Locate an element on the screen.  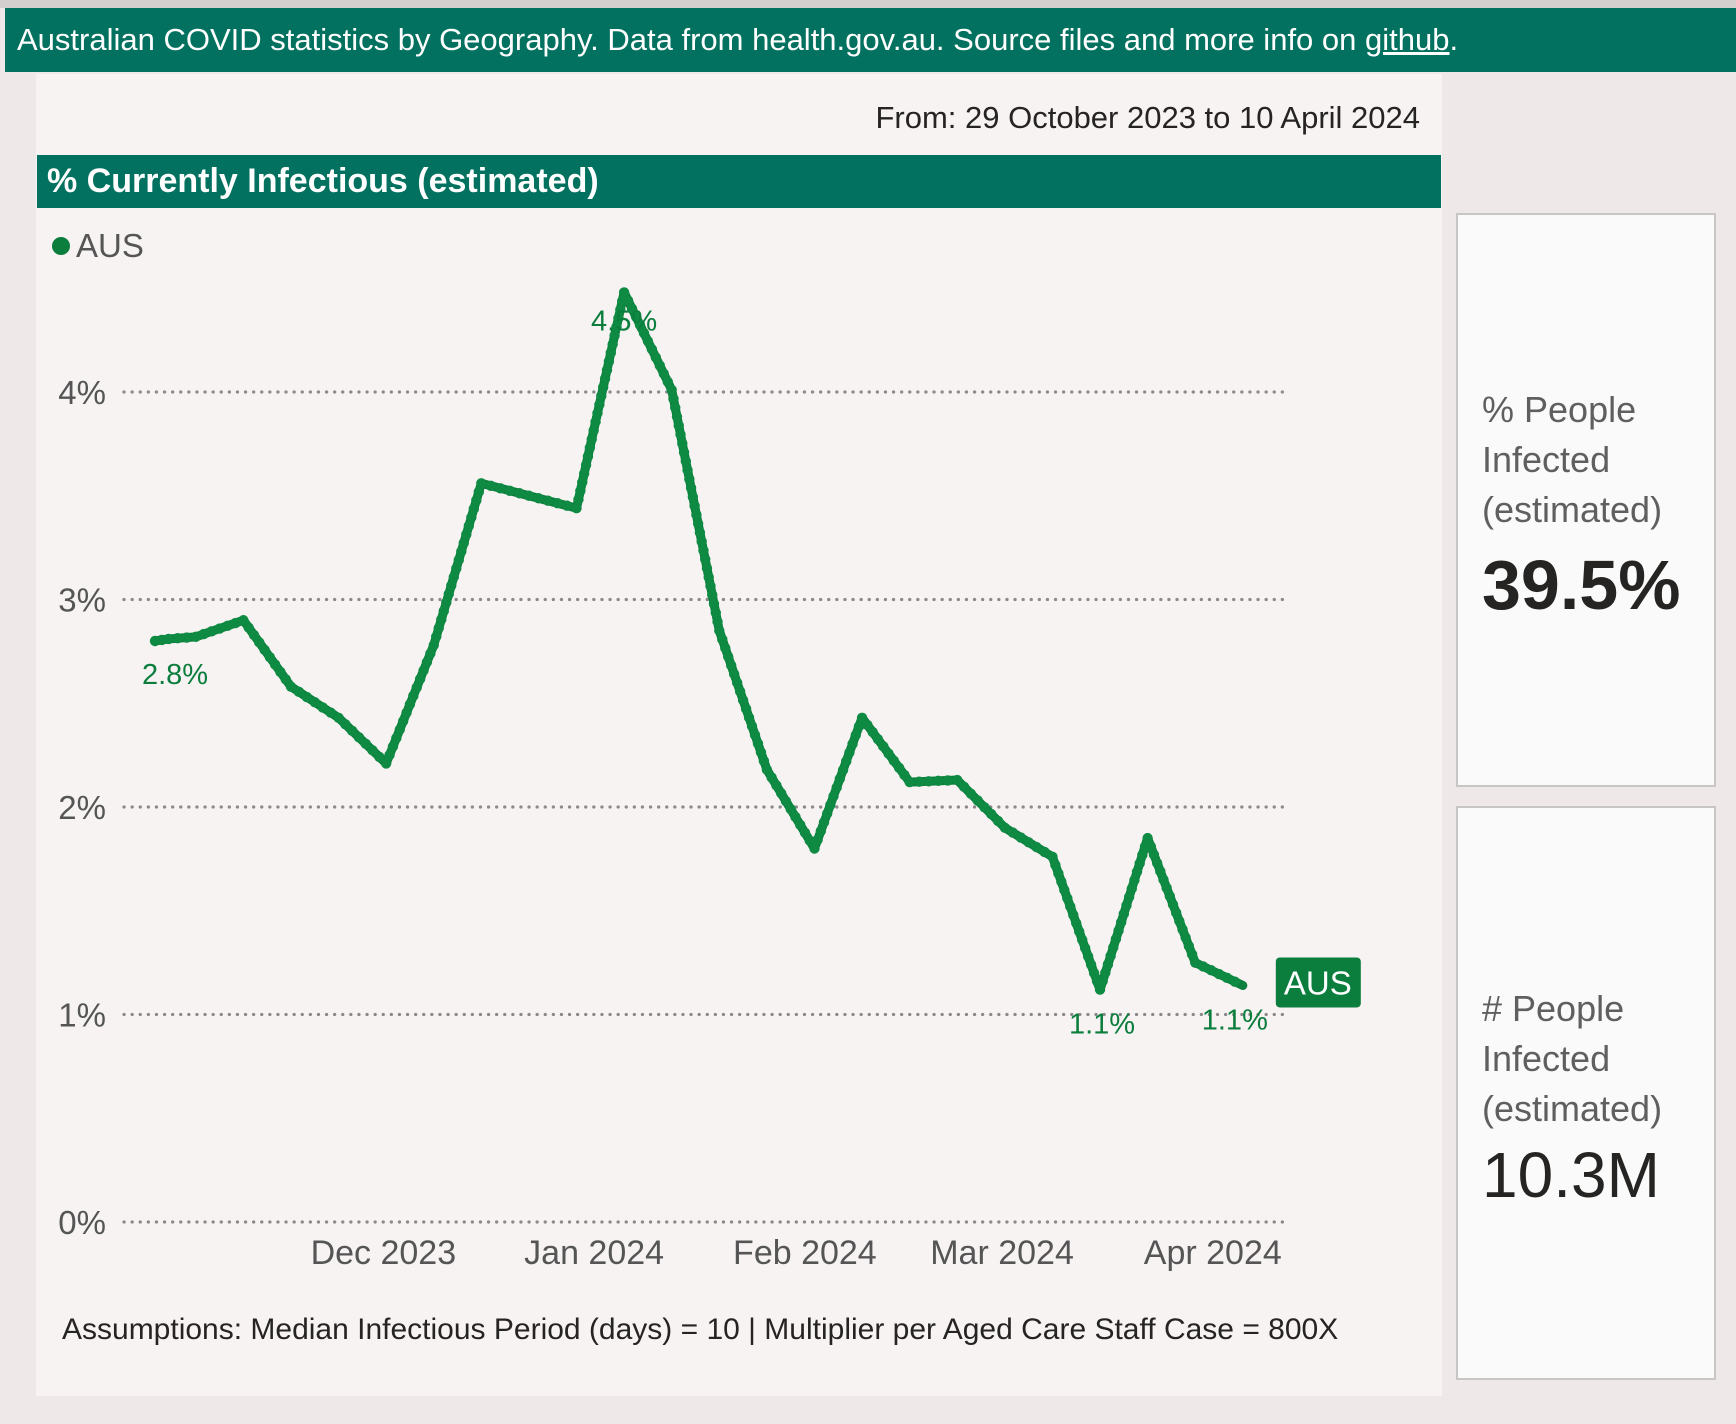
x-tick-label: Dec 2023 is located at coordinates (384, 1253).